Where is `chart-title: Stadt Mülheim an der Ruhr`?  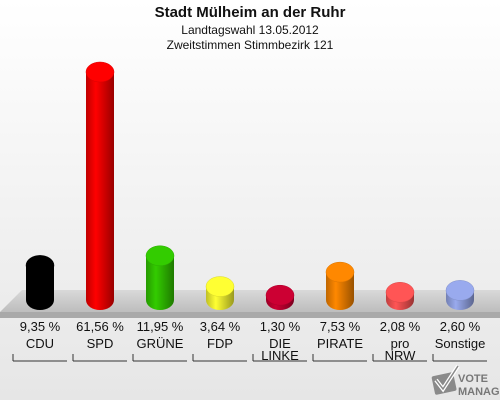 chart-title: Stadt Mülheim an der Ruhr is located at coordinates (250, 12).